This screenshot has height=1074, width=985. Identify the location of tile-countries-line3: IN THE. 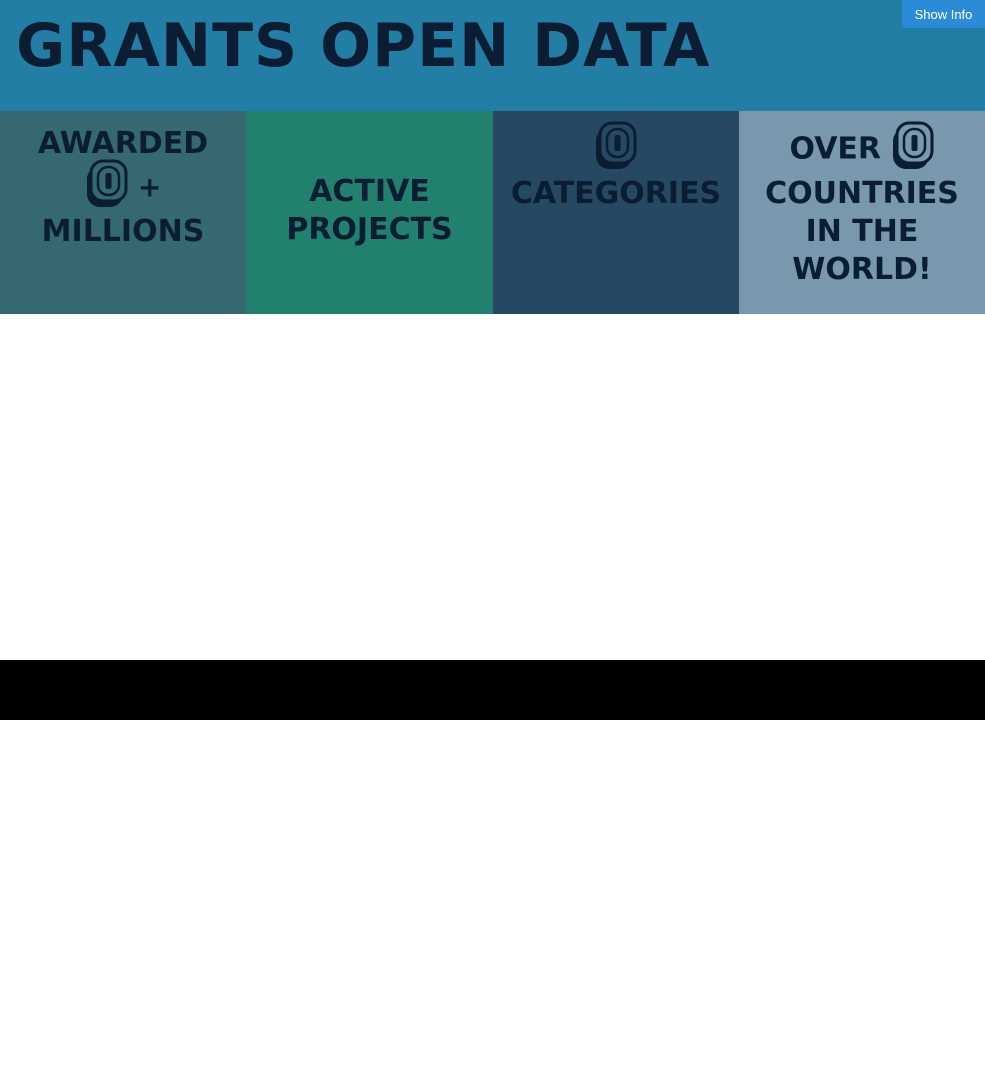
(862, 231).